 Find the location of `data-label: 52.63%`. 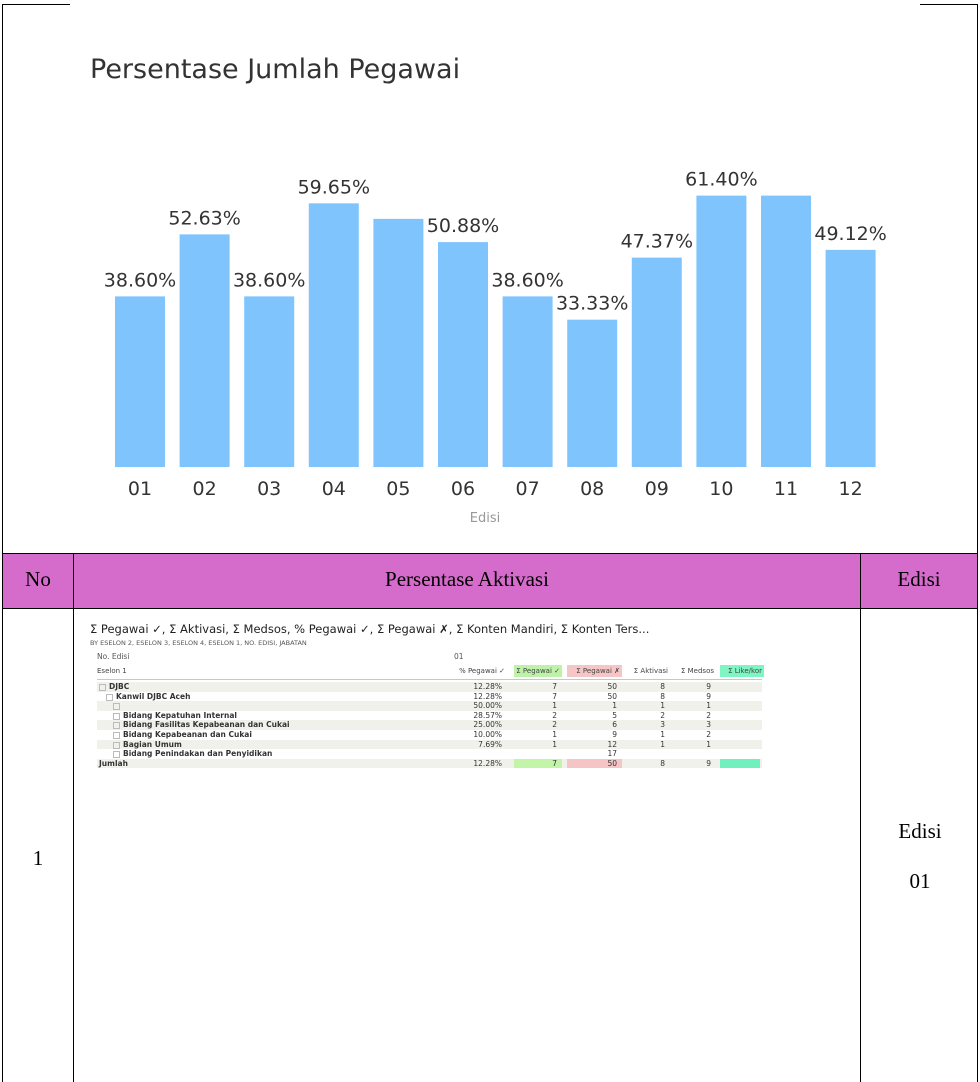

data-label: 52.63% is located at coordinates (204, 218).